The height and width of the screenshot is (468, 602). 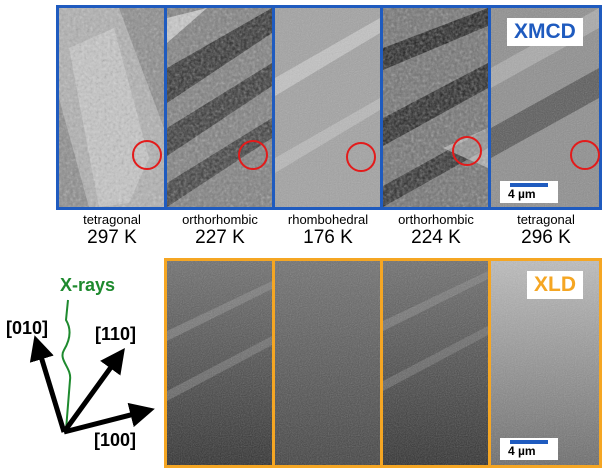 What do you see at coordinates (88, 285) in the screenshot?
I see `xrays-label: X-rays` at bounding box center [88, 285].